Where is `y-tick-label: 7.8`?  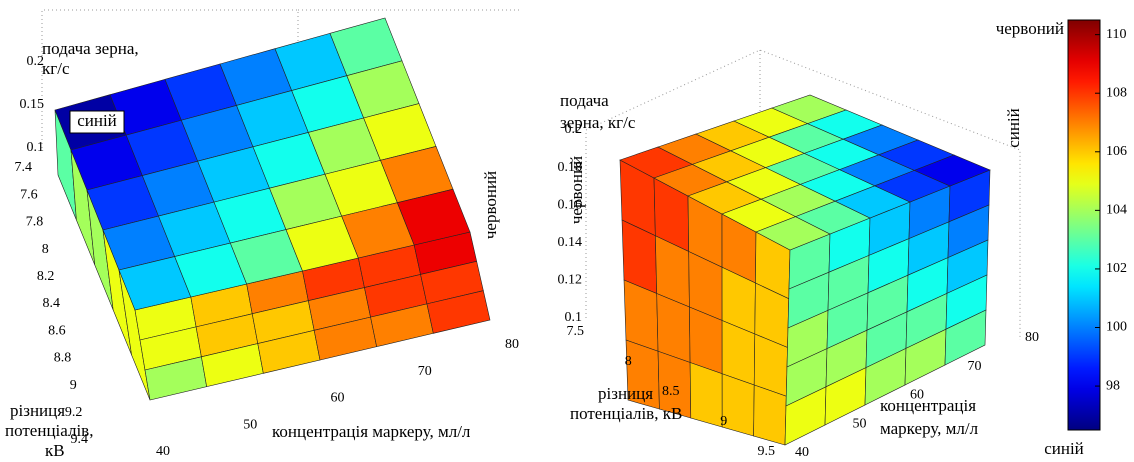 y-tick-label: 7.8 is located at coordinates (35, 222).